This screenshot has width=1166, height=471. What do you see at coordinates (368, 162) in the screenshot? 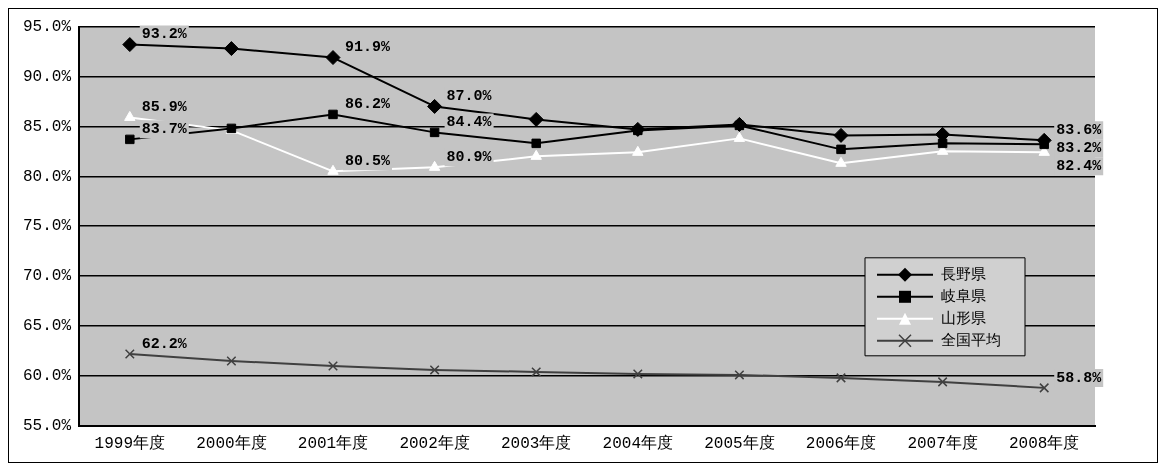
I see `data-label: 80.5%` at bounding box center [368, 162].